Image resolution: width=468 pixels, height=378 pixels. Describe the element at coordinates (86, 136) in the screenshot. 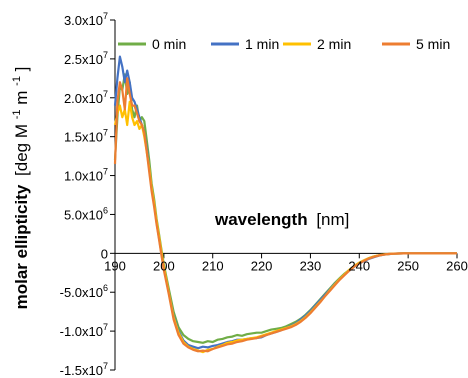

I see `y-tick-label: 1.5x10⁷` at that location.